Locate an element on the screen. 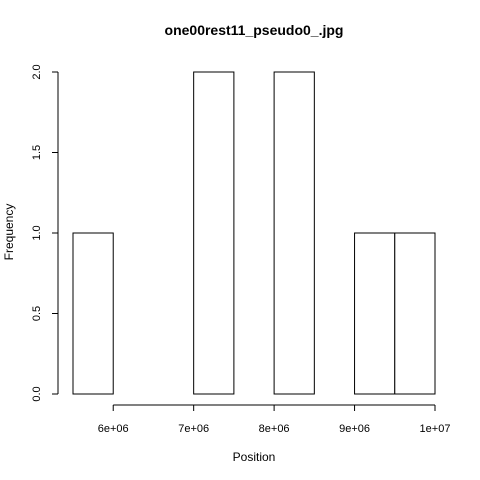  x-tick-label: 9e+06 is located at coordinates (354, 429).